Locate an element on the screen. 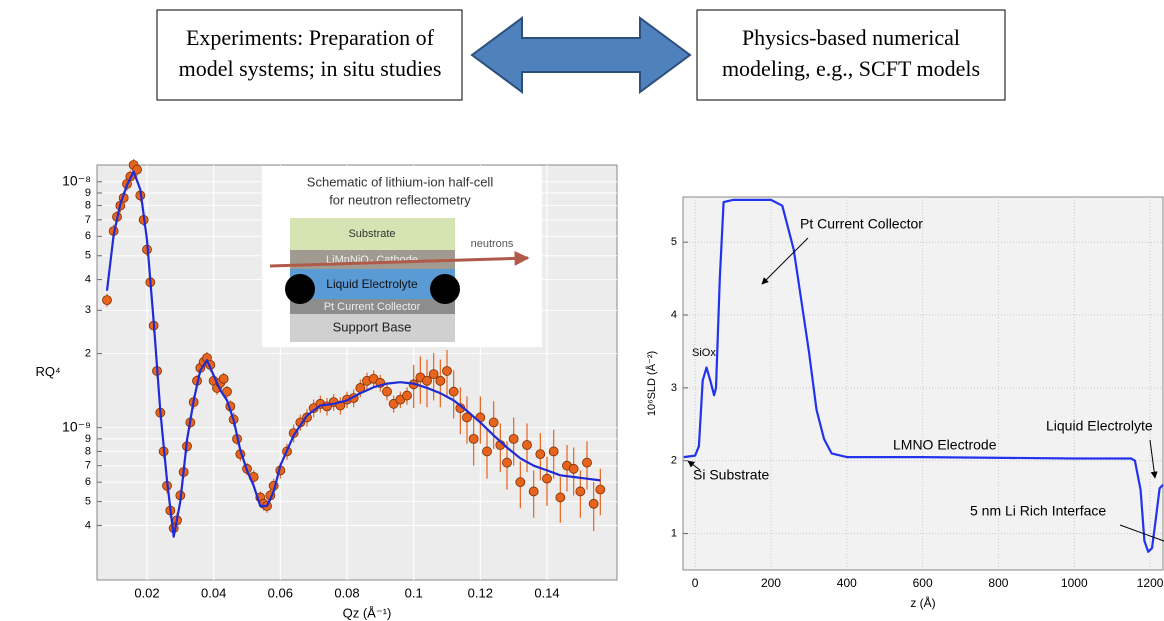 The width and height of the screenshot is (1164, 621). x-tick-label: 0.06 is located at coordinates (280, 592).